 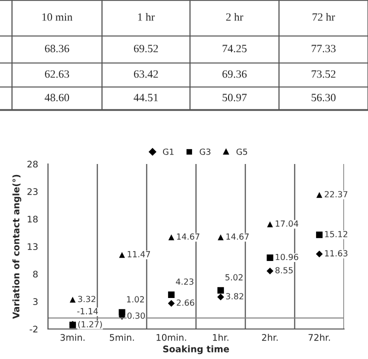 What do you see at coordinates (287, 223) in the screenshot?
I see `data-label: 17.04` at bounding box center [287, 223].